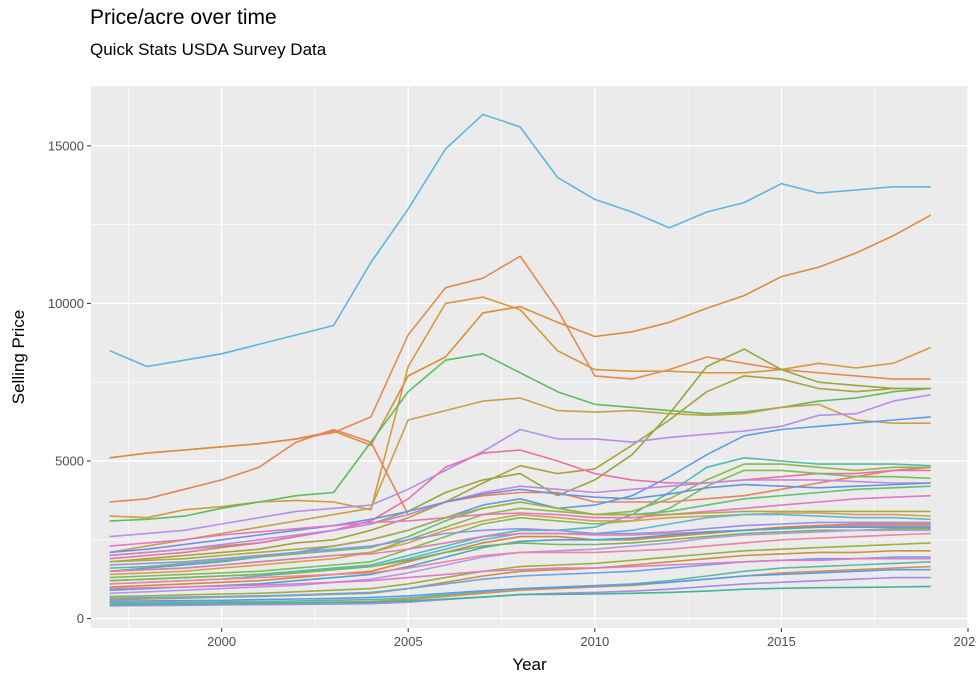 The width and height of the screenshot is (976, 686). What do you see at coordinates (66, 145) in the screenshot?
I see `y-tick-label: 15000` at bounding box center [66, 145].